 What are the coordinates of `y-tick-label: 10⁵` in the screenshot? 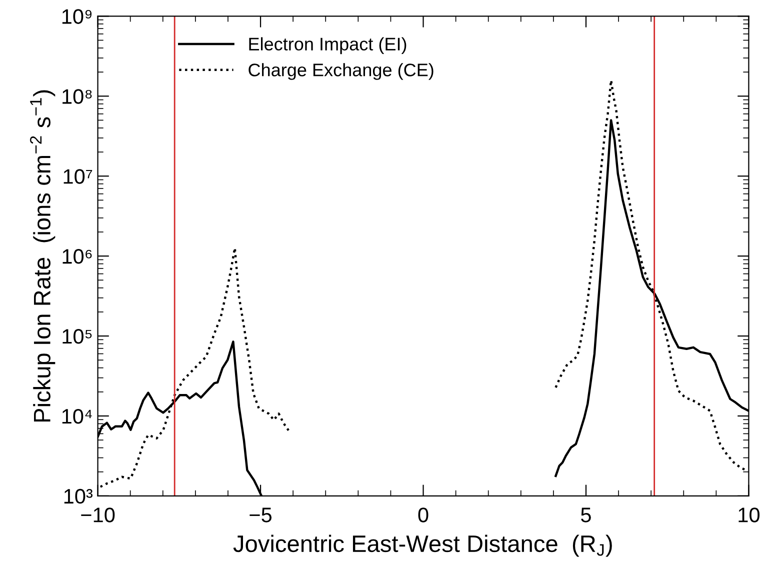 It's located at (77, 336).